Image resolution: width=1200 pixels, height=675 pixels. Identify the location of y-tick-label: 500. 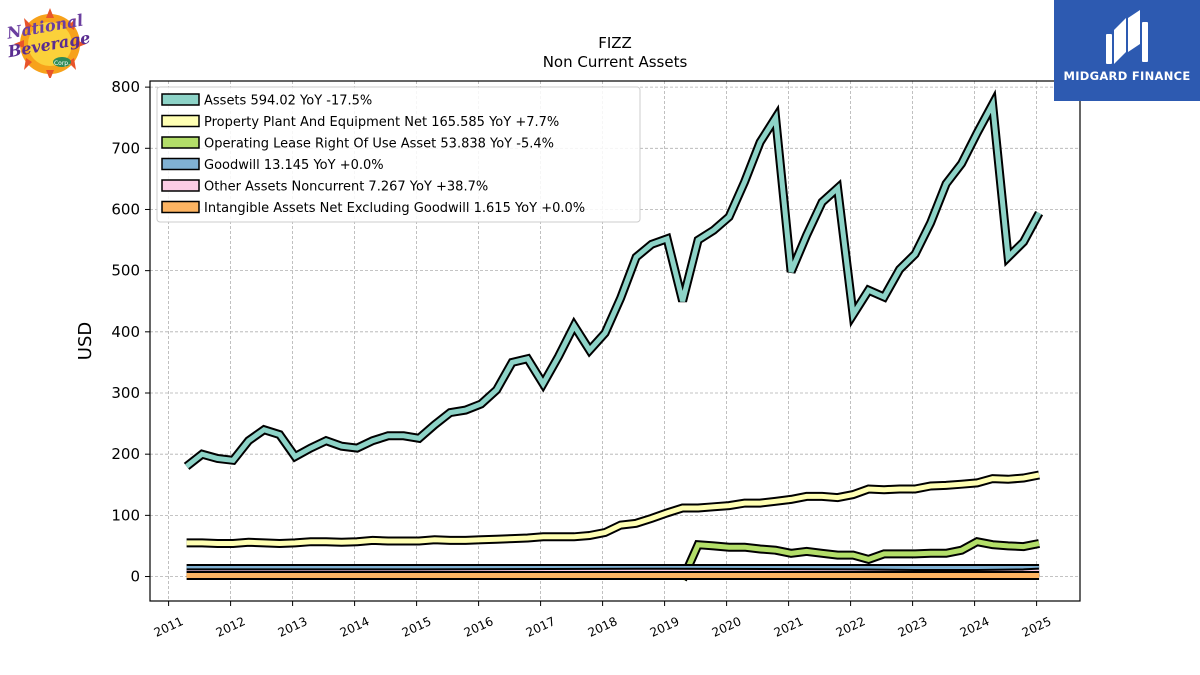
(125, 271).